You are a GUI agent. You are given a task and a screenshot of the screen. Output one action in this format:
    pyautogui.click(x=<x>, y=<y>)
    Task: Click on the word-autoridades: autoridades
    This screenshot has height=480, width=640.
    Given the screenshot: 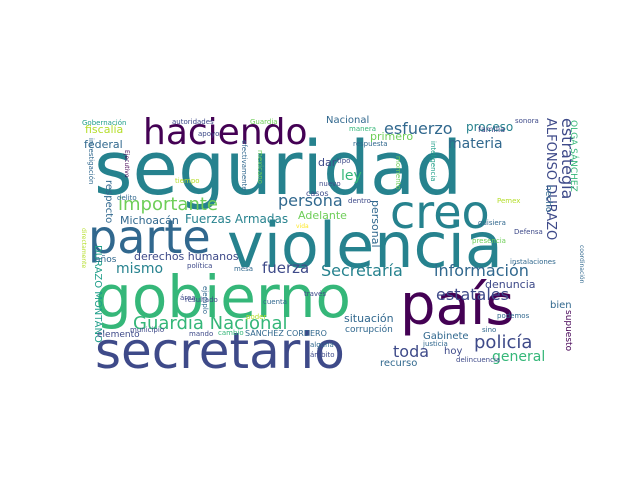 What is the action you would take?
    pyautogui.click(x=193, y=122)
    